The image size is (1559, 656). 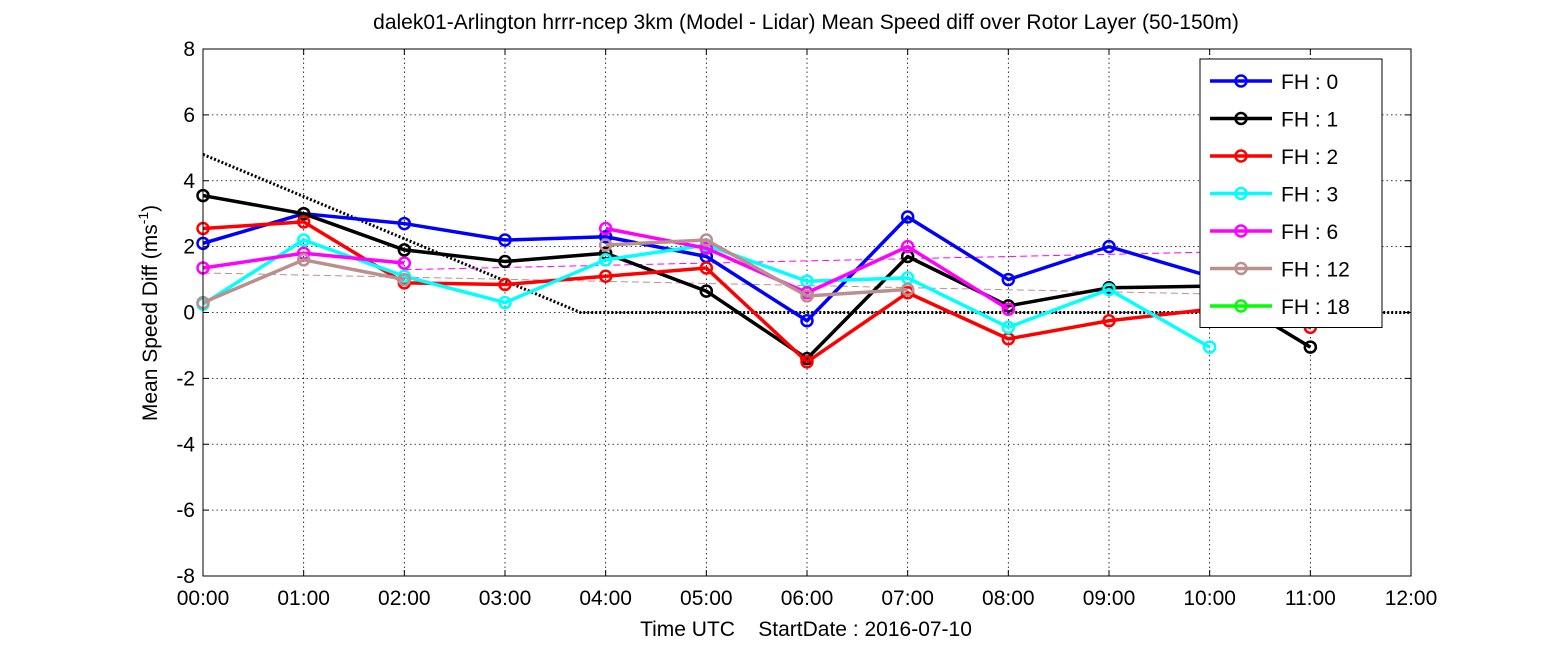 What do you see at coordinates (806, 629) in the screenshot?
I see `x-axis-label: Time UTC StartDate : 2016-07-10` at bounding box center [806, 629].